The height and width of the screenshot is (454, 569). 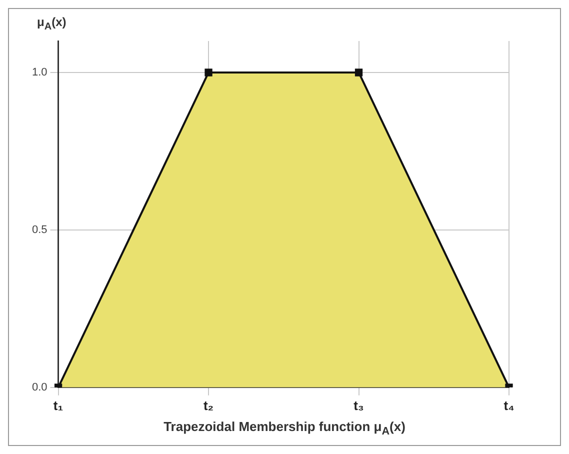 What do you see at coordinates (208, 405) in the screenshot?
I see `x-tick-label: t₂` at bounding box center [208, 405].